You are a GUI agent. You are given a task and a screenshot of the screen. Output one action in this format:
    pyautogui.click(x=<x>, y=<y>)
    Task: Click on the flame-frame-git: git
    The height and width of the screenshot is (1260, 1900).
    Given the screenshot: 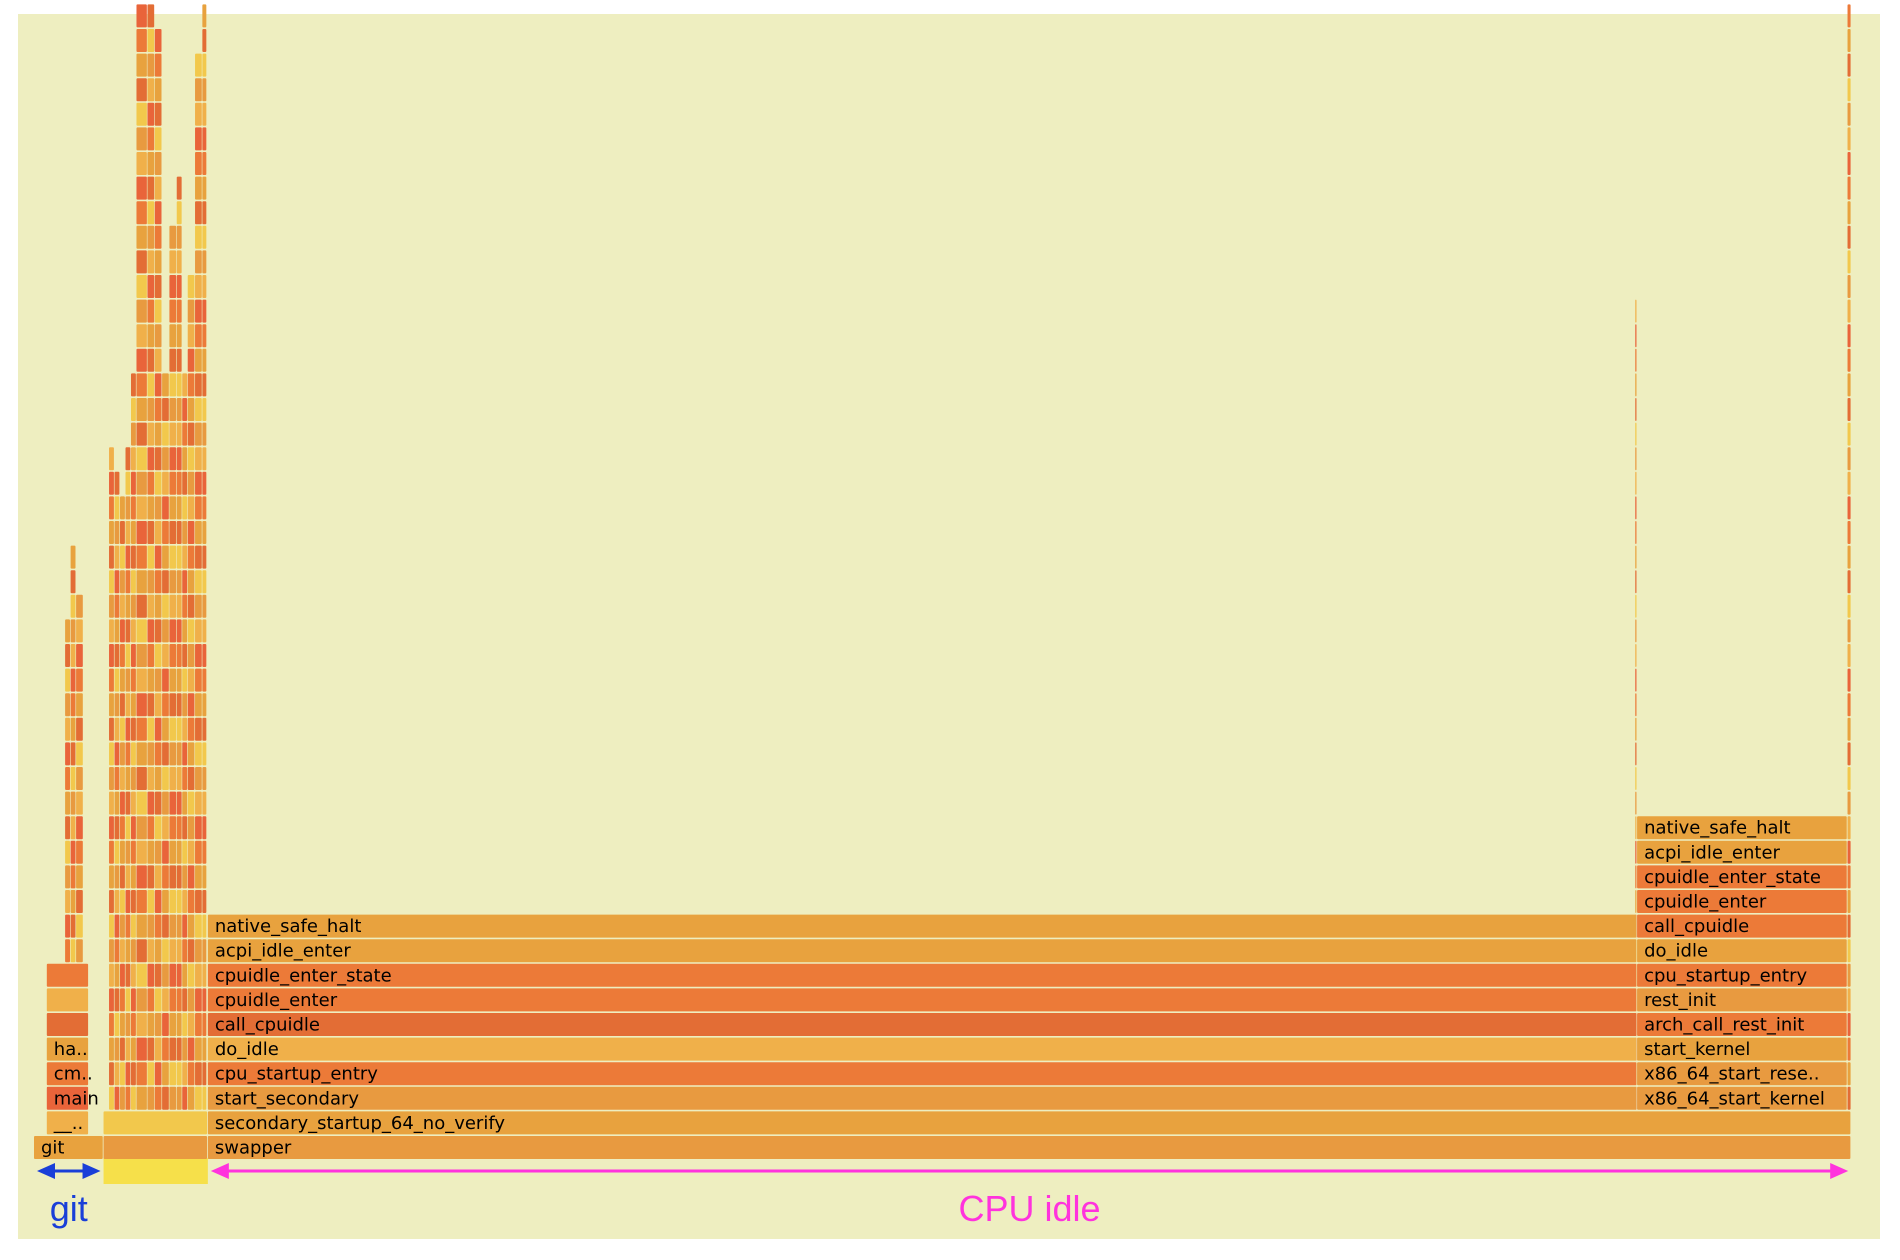 What is the action you would take?
    pyautogui.click(x=68, y=1147)
    